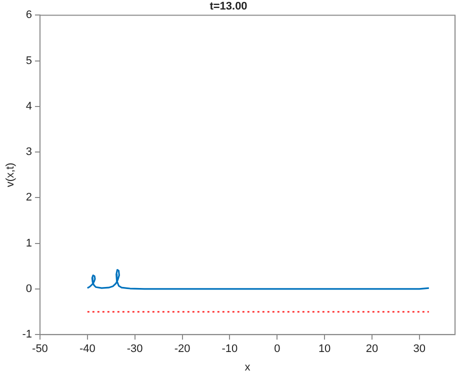 The height and width of the screenshot is (376, 456). What do you see at coordinates (247, 367) in the screenshot?
I see `x-axis-title: x` at bounding box center [247, 367].